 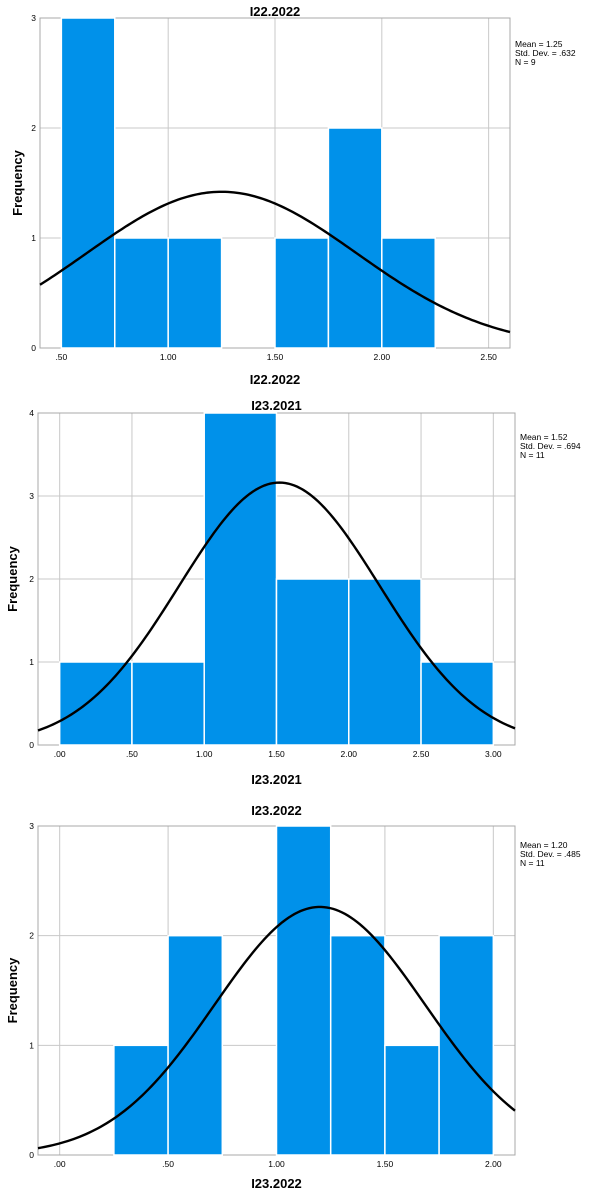 I want to click on normal-curve, so click(x=275, y=262).